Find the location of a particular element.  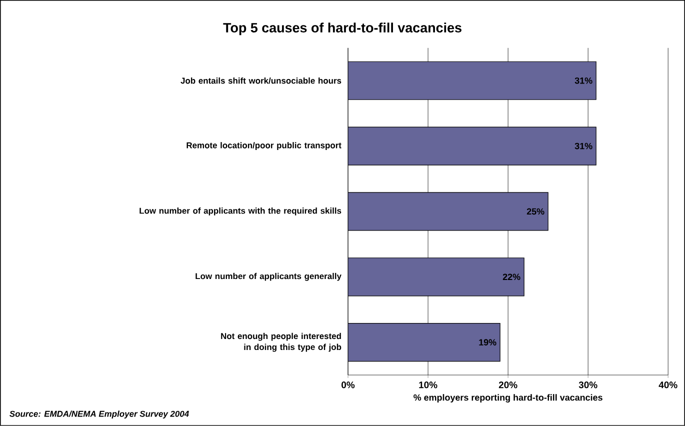

y-tick-label: Not enough people interested in doing this type of job is located at coordinates (281, 342).